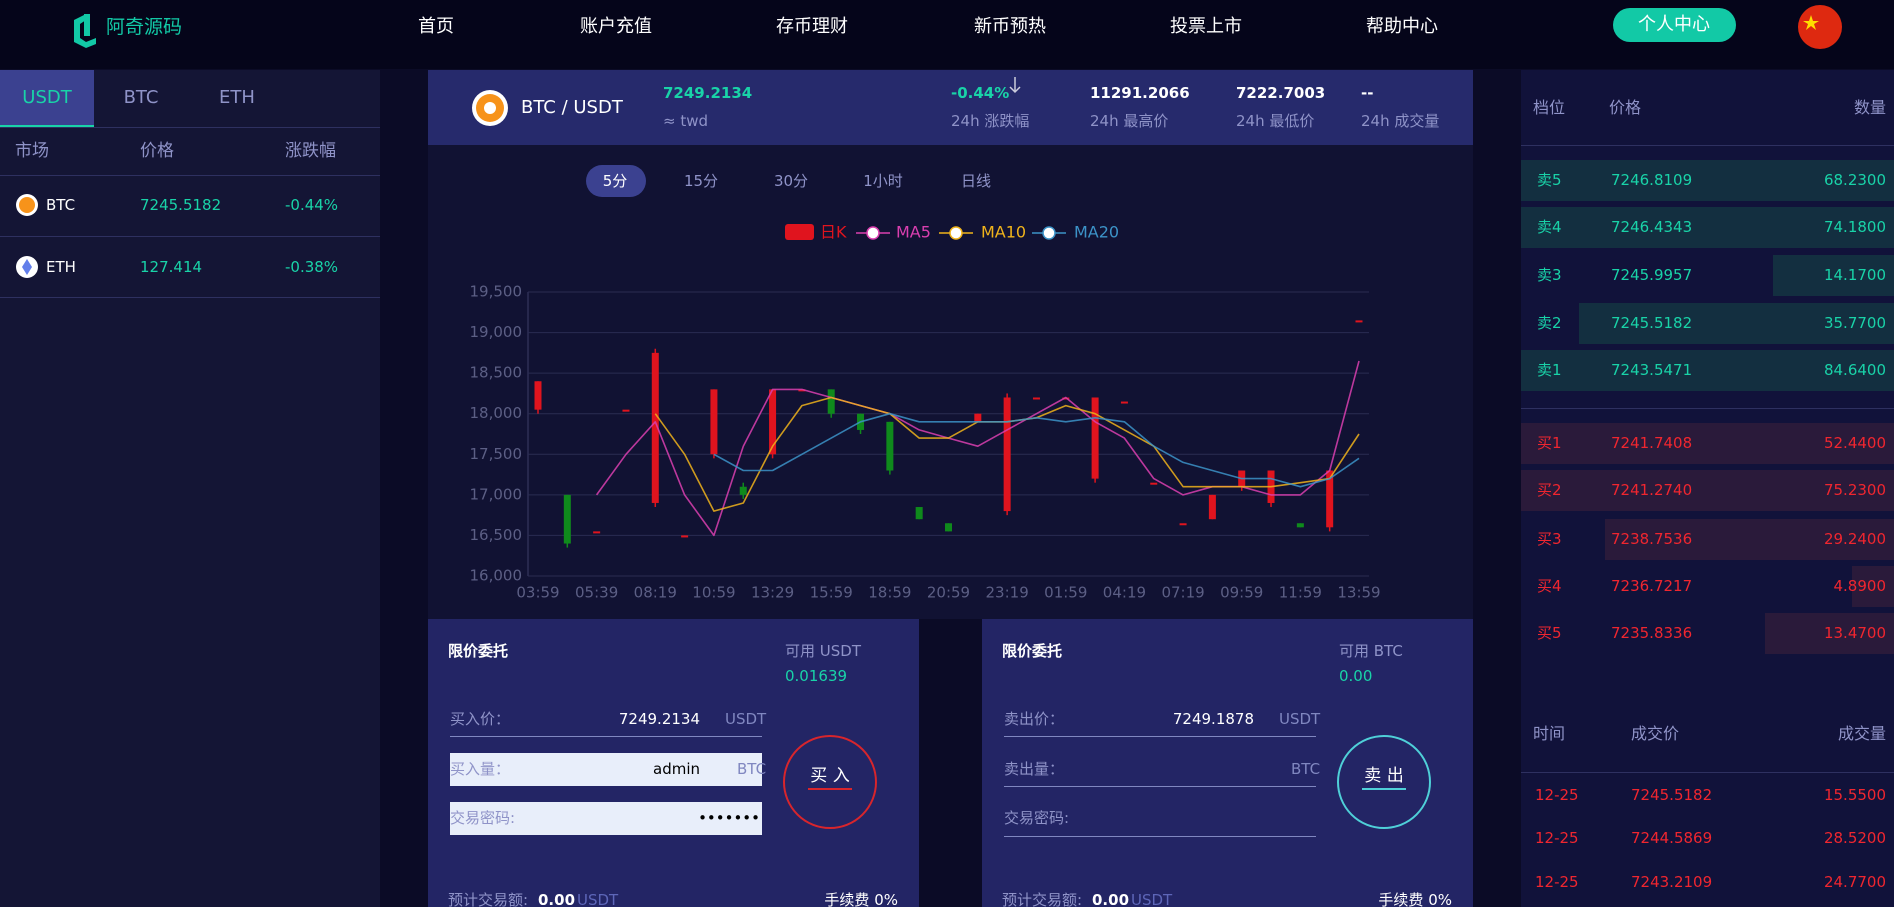  What do you see at coordinates (659, 719) in the screenshot?
I see `field-value: 7249.2134` at bounding box center [659, 719].